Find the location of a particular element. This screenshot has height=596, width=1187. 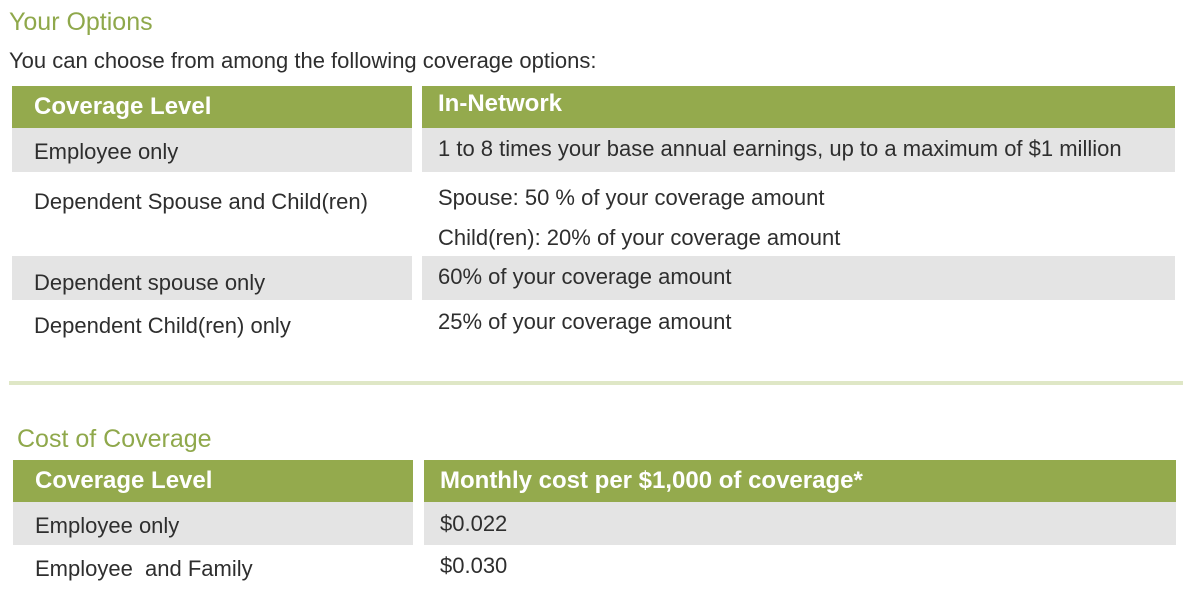

options-header-coverage-level: Coverage Level is located at coordinates (212, 107).